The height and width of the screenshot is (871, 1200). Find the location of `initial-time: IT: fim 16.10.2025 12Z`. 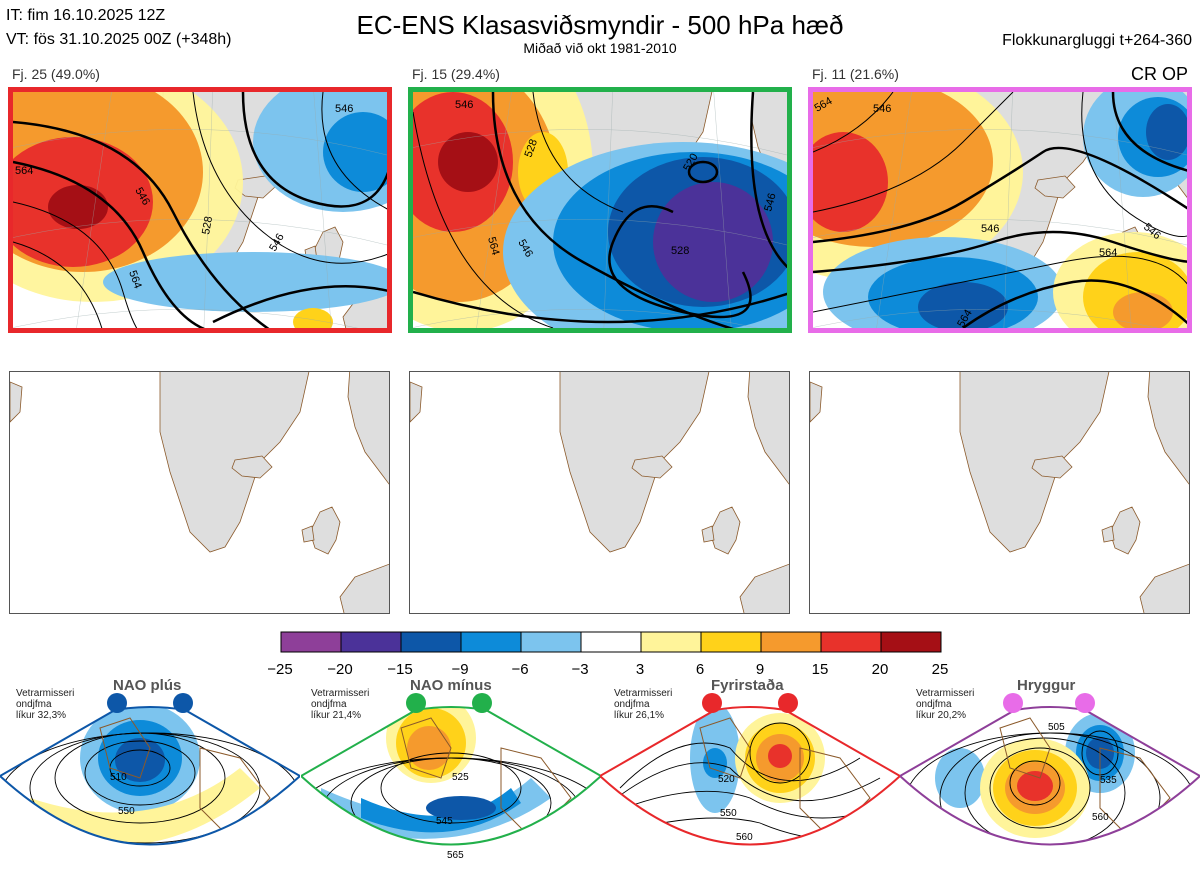

initial-time: IT: fim 16.10.2025 12Z is located at coordinates (86, 15).